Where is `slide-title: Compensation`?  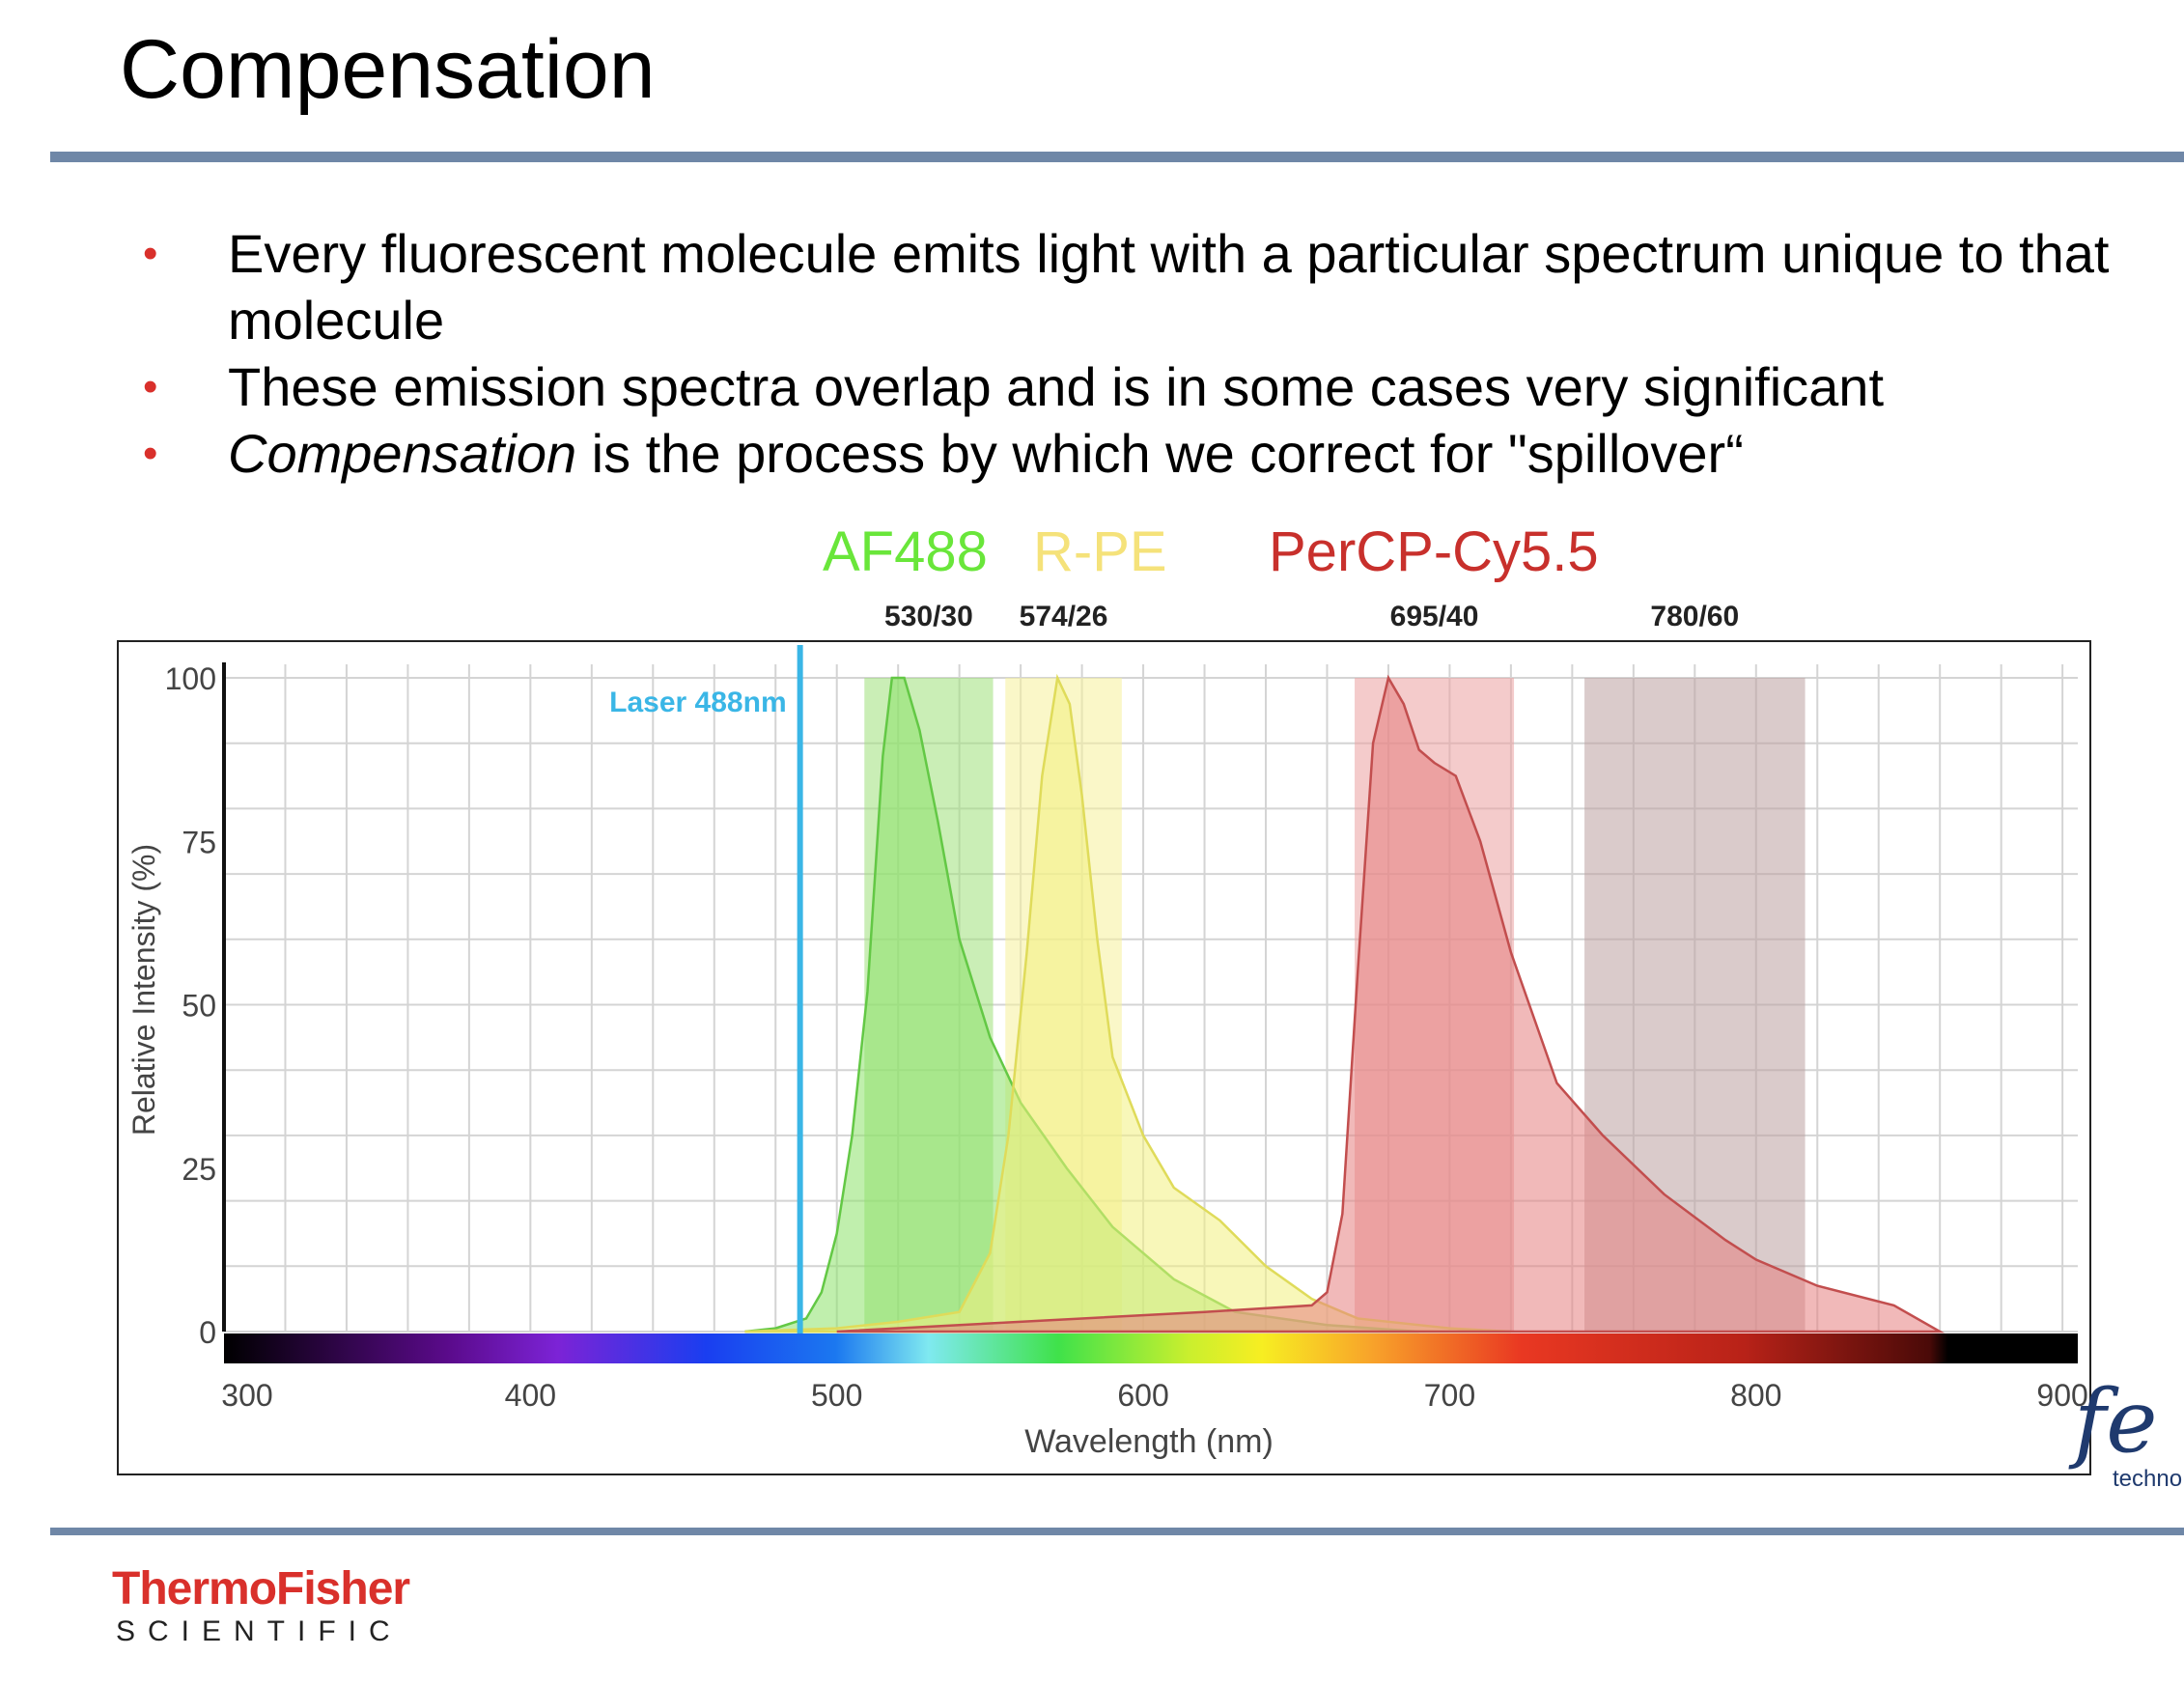
slide-title: Compensation is located at coordinates (388, 69).